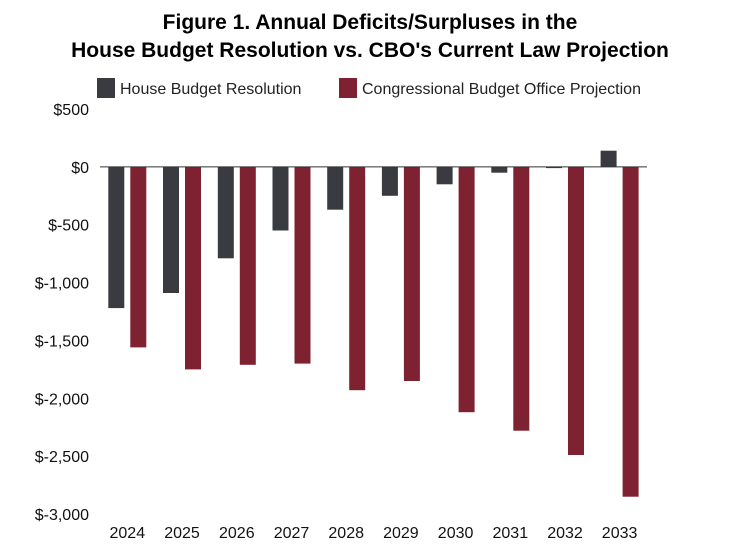  What do you see at coordinates (62, 399) in the screenshot?
I see `y-tick-label: $-2,000` at bounding box center [62, 399].